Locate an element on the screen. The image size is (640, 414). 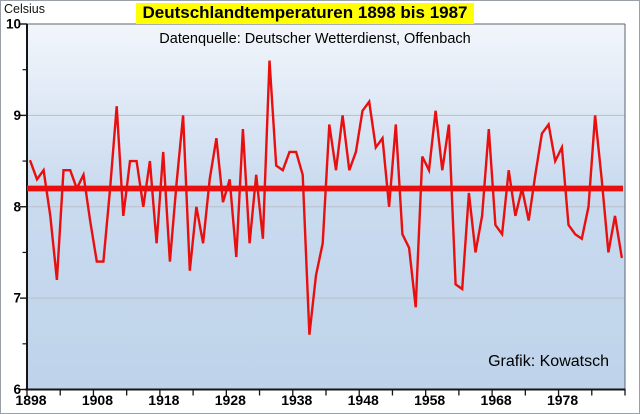
x-axis-tick-label: 1938 is located at coordinates (296, 400).